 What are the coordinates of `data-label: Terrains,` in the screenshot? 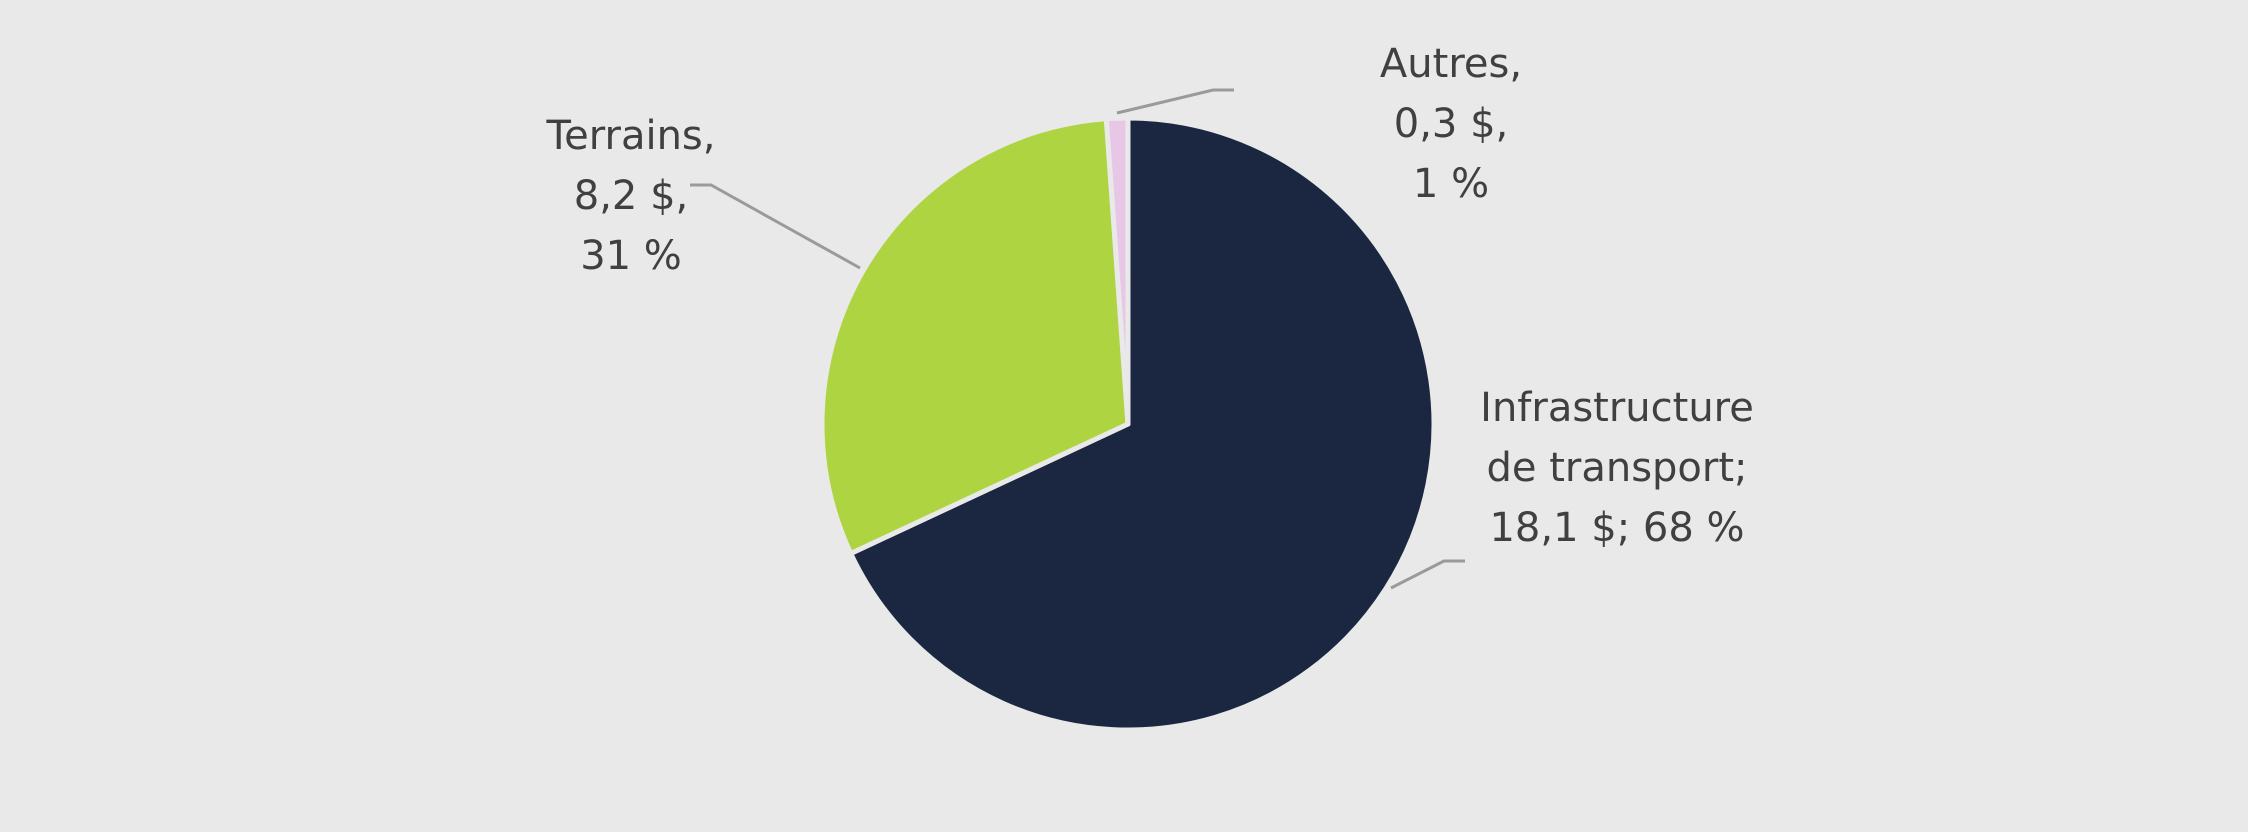 It's located at (631, 136).